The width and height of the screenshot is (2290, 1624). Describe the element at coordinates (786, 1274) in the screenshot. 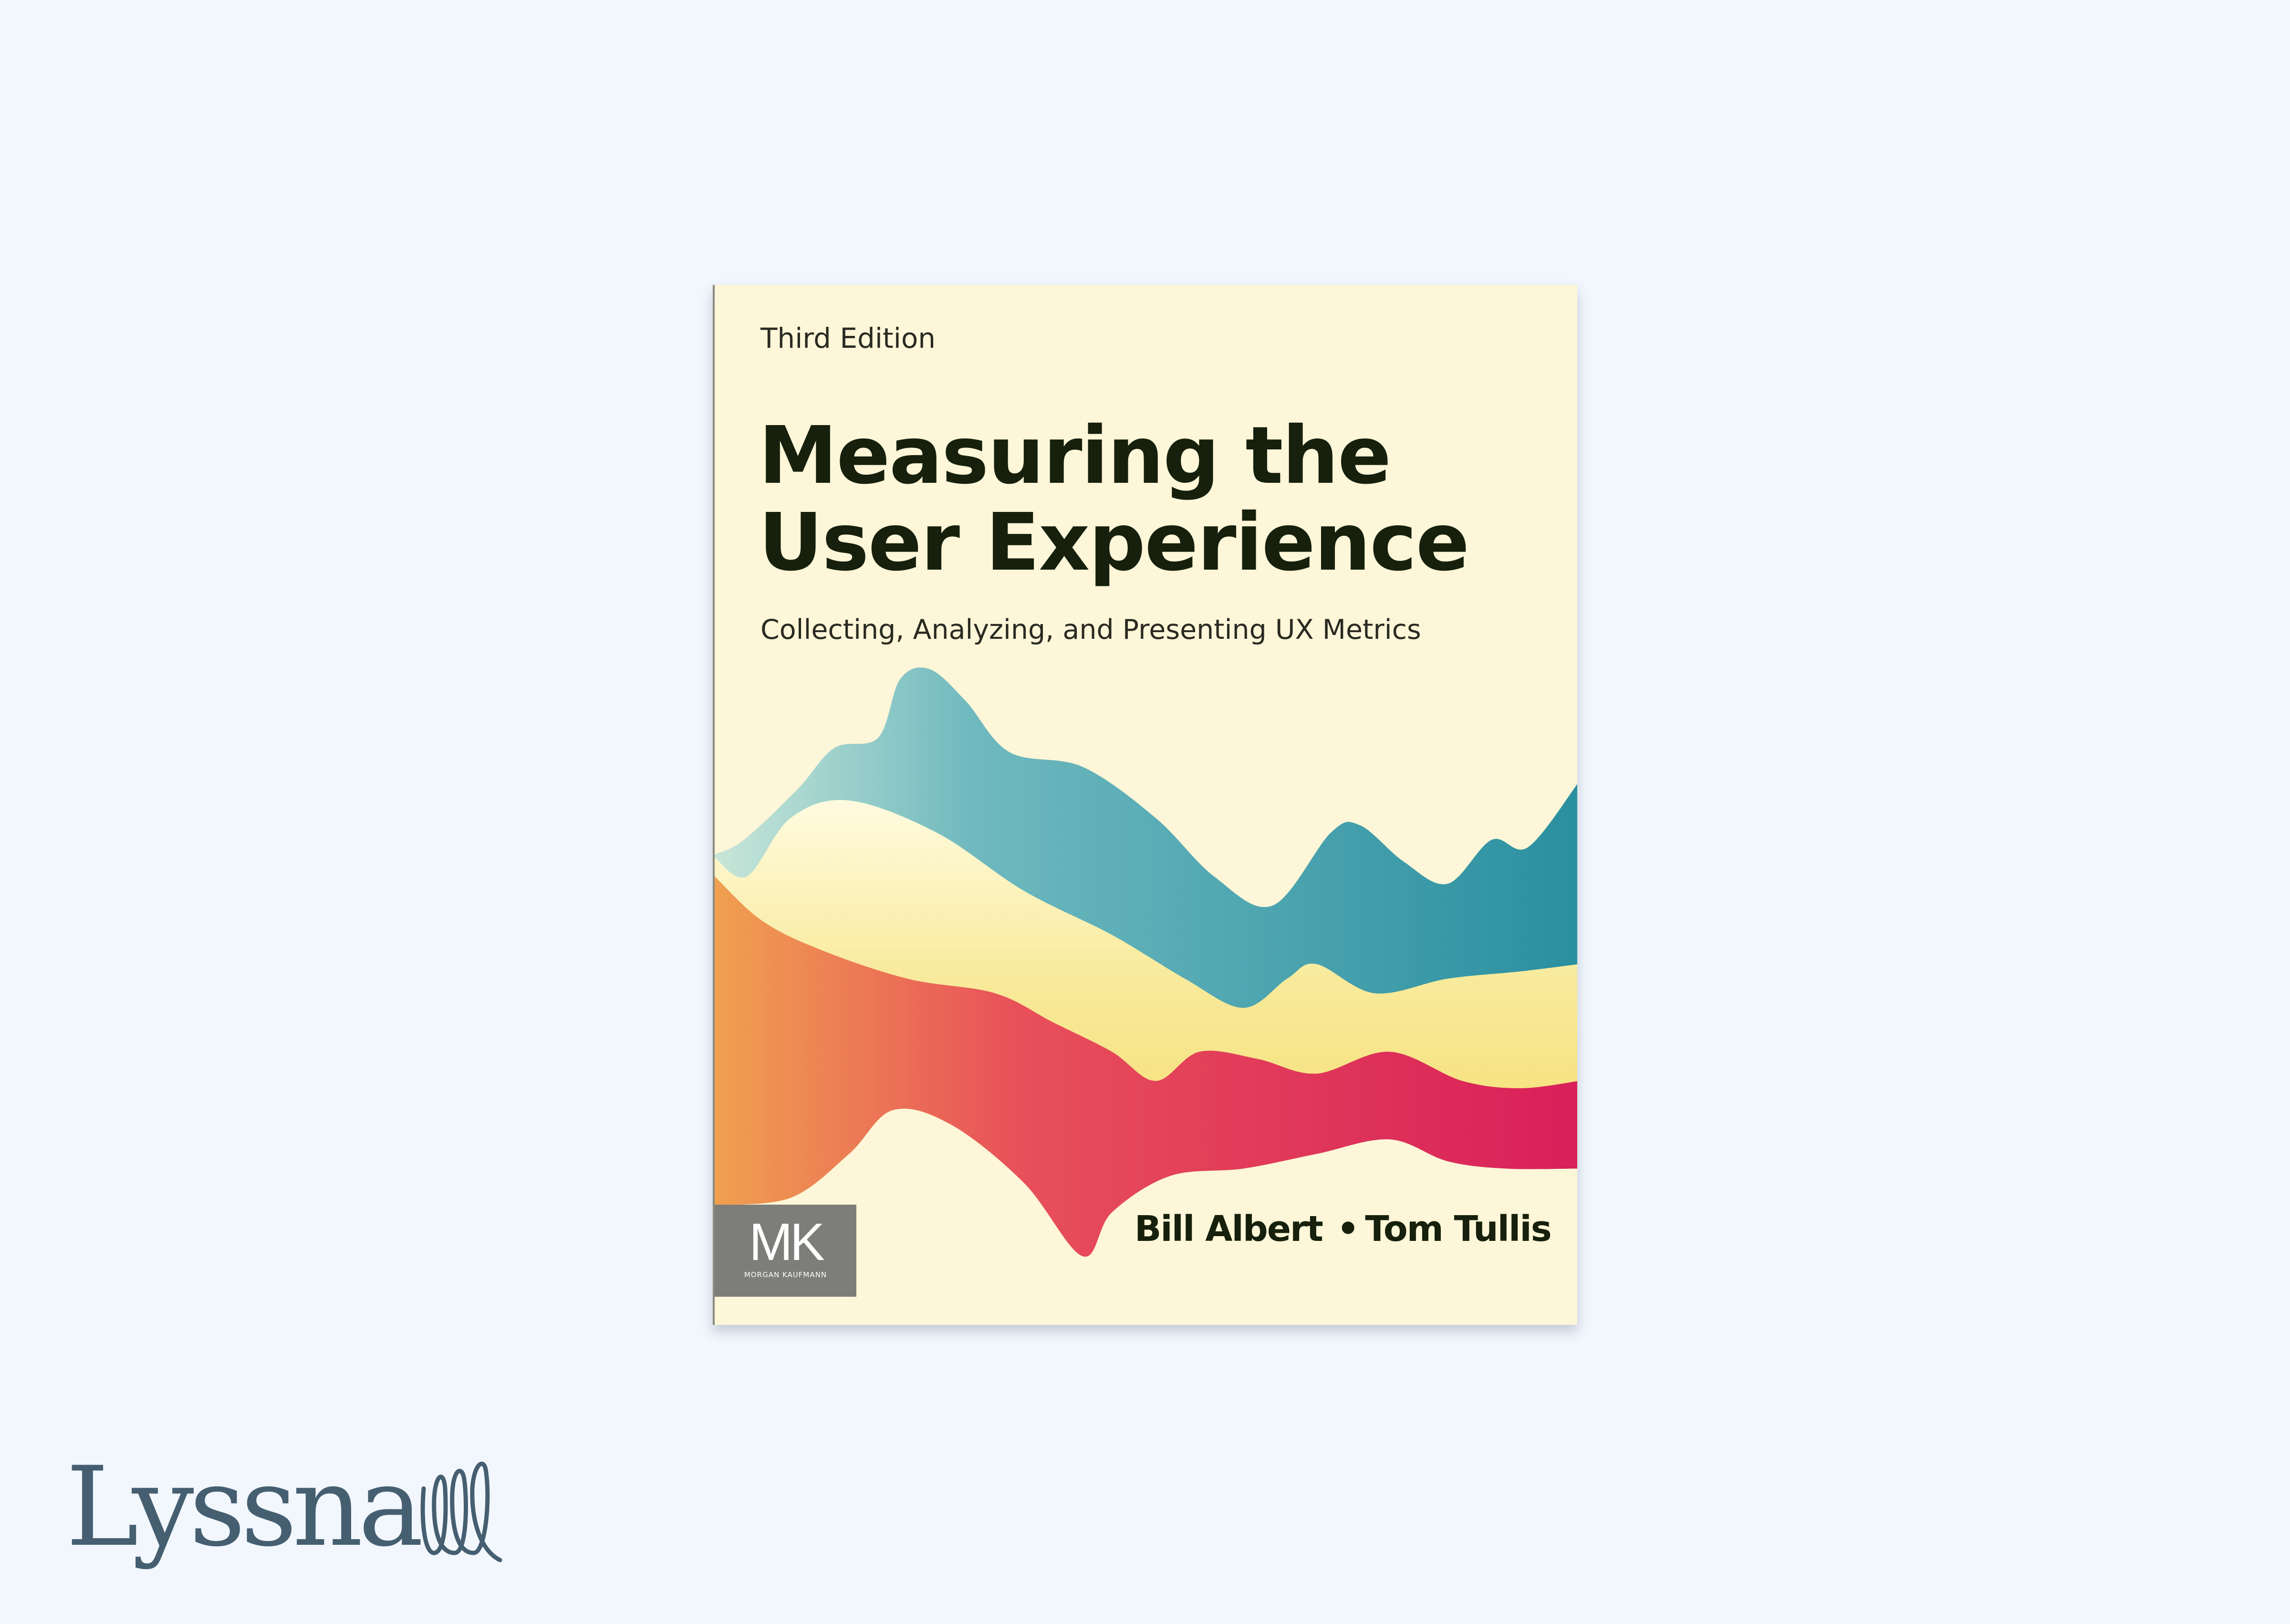

I see `publisher-name: MORGAN KAUFMANN` at that location.